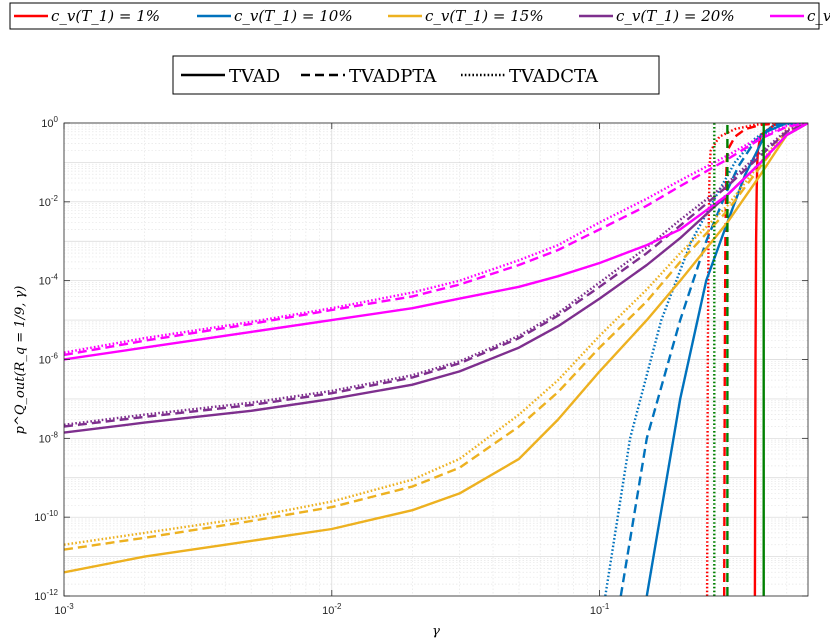  I want to click on style-legend-box, so click(416, 75).